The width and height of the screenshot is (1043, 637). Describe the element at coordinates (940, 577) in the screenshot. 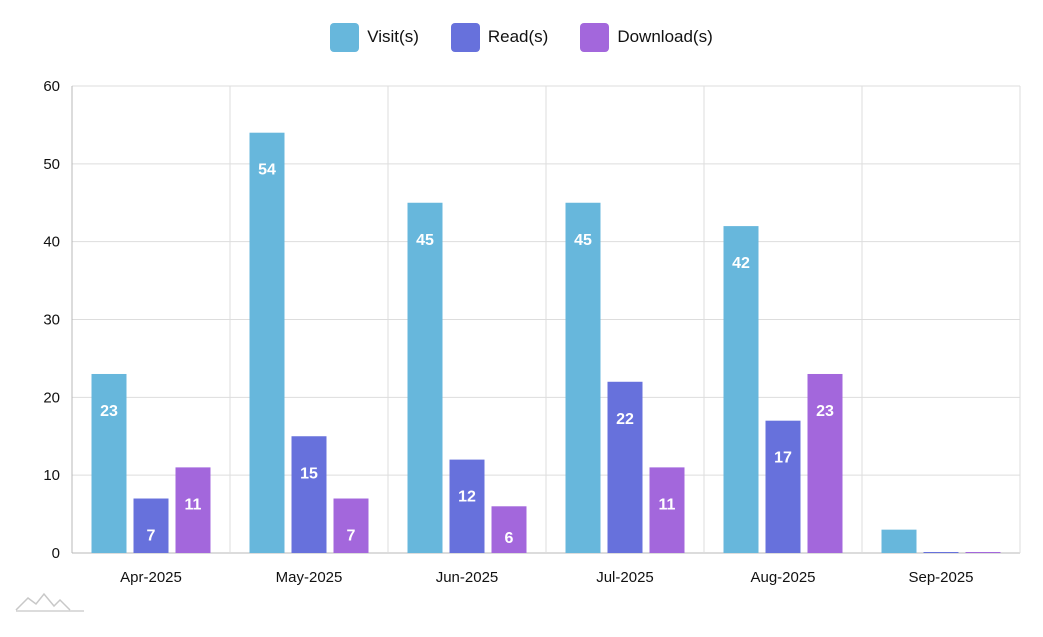

I see `x-tick-label: Sep-2025` at that location.